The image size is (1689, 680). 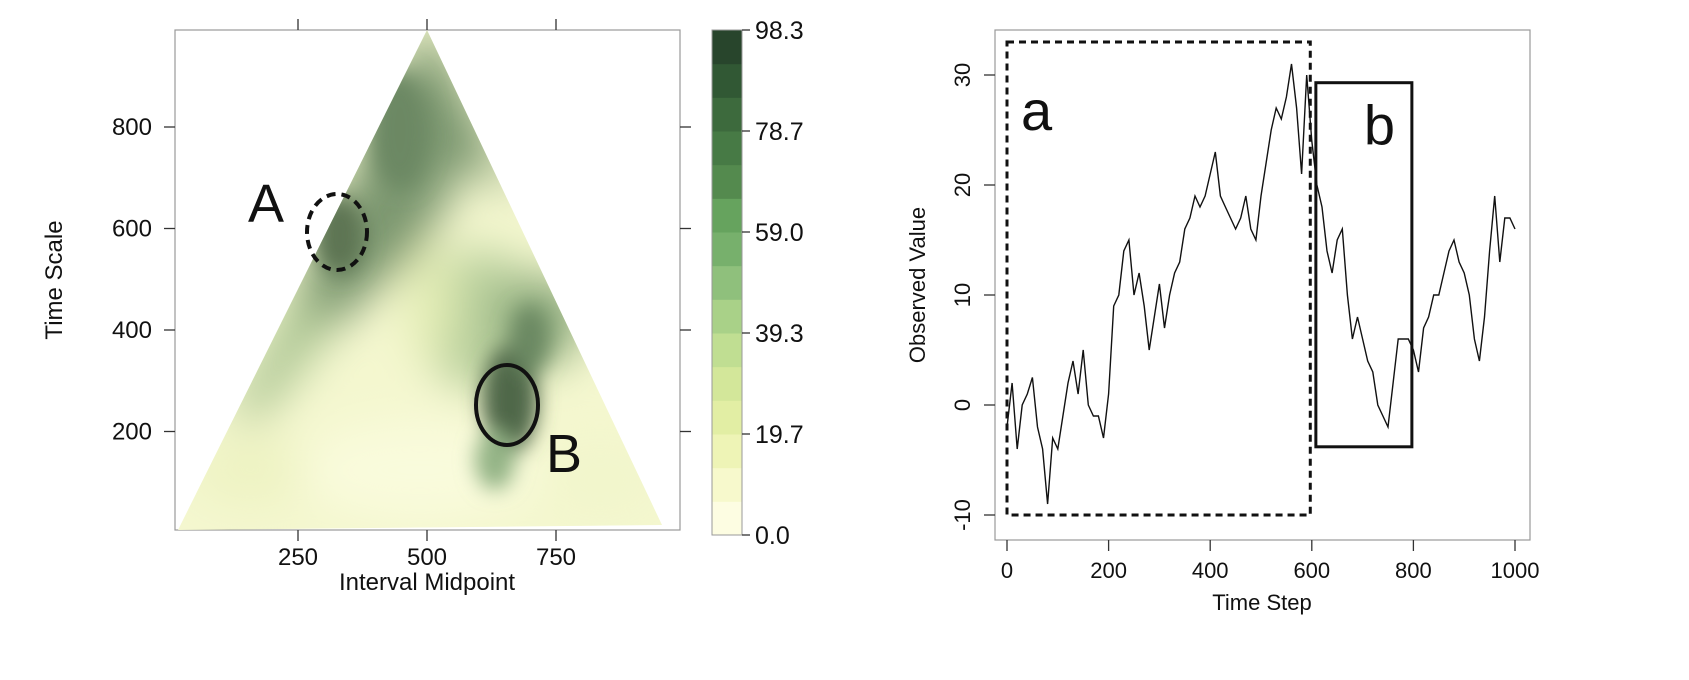 What do you see at coordinates (779, 334) in the screenshot?
I see `colorbar-tick-label: 39.3` at bounding box center [779, 334].